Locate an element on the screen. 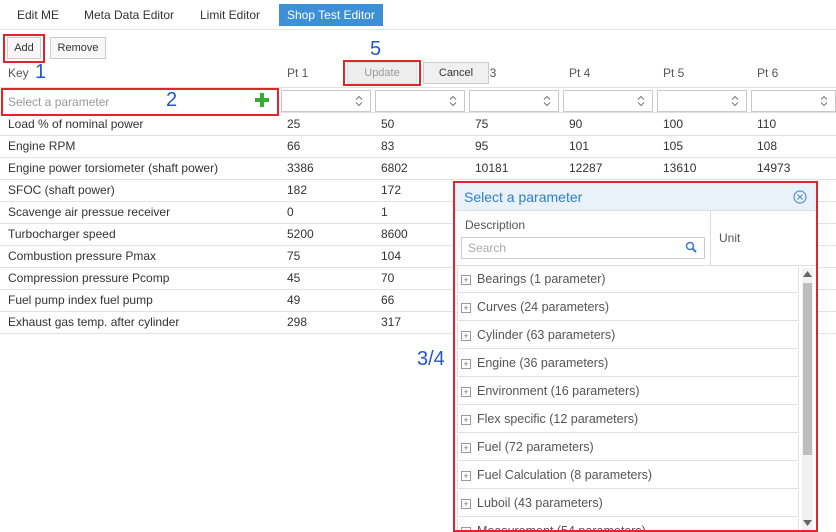  group-item: + Luboil (43 parameters) is located at coordinates (628, 504).